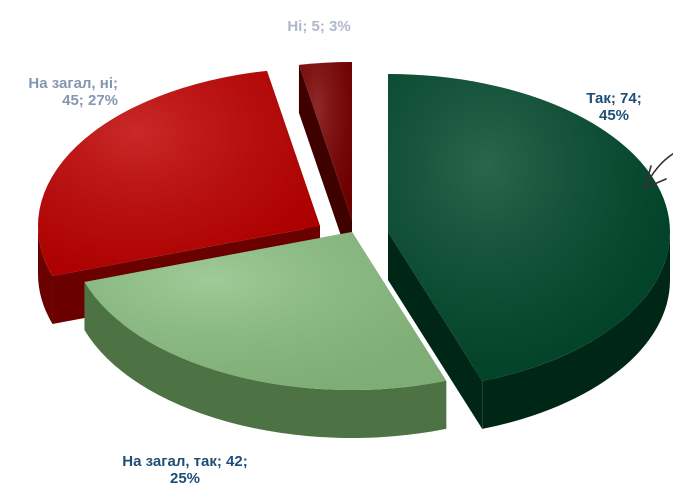 The image size is (673, 488). Describe the element at coordinates (73, 83) in the screenshot. I see `slice-label-na-zagal-ni-line1: На загал, ні;` at that location.